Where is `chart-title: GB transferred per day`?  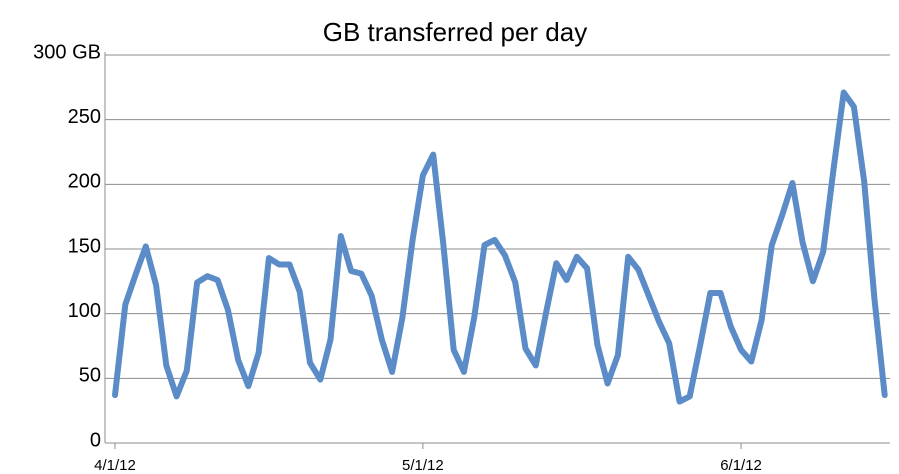 chart-title: GB transferred per day is located at coordinates (455, 32).